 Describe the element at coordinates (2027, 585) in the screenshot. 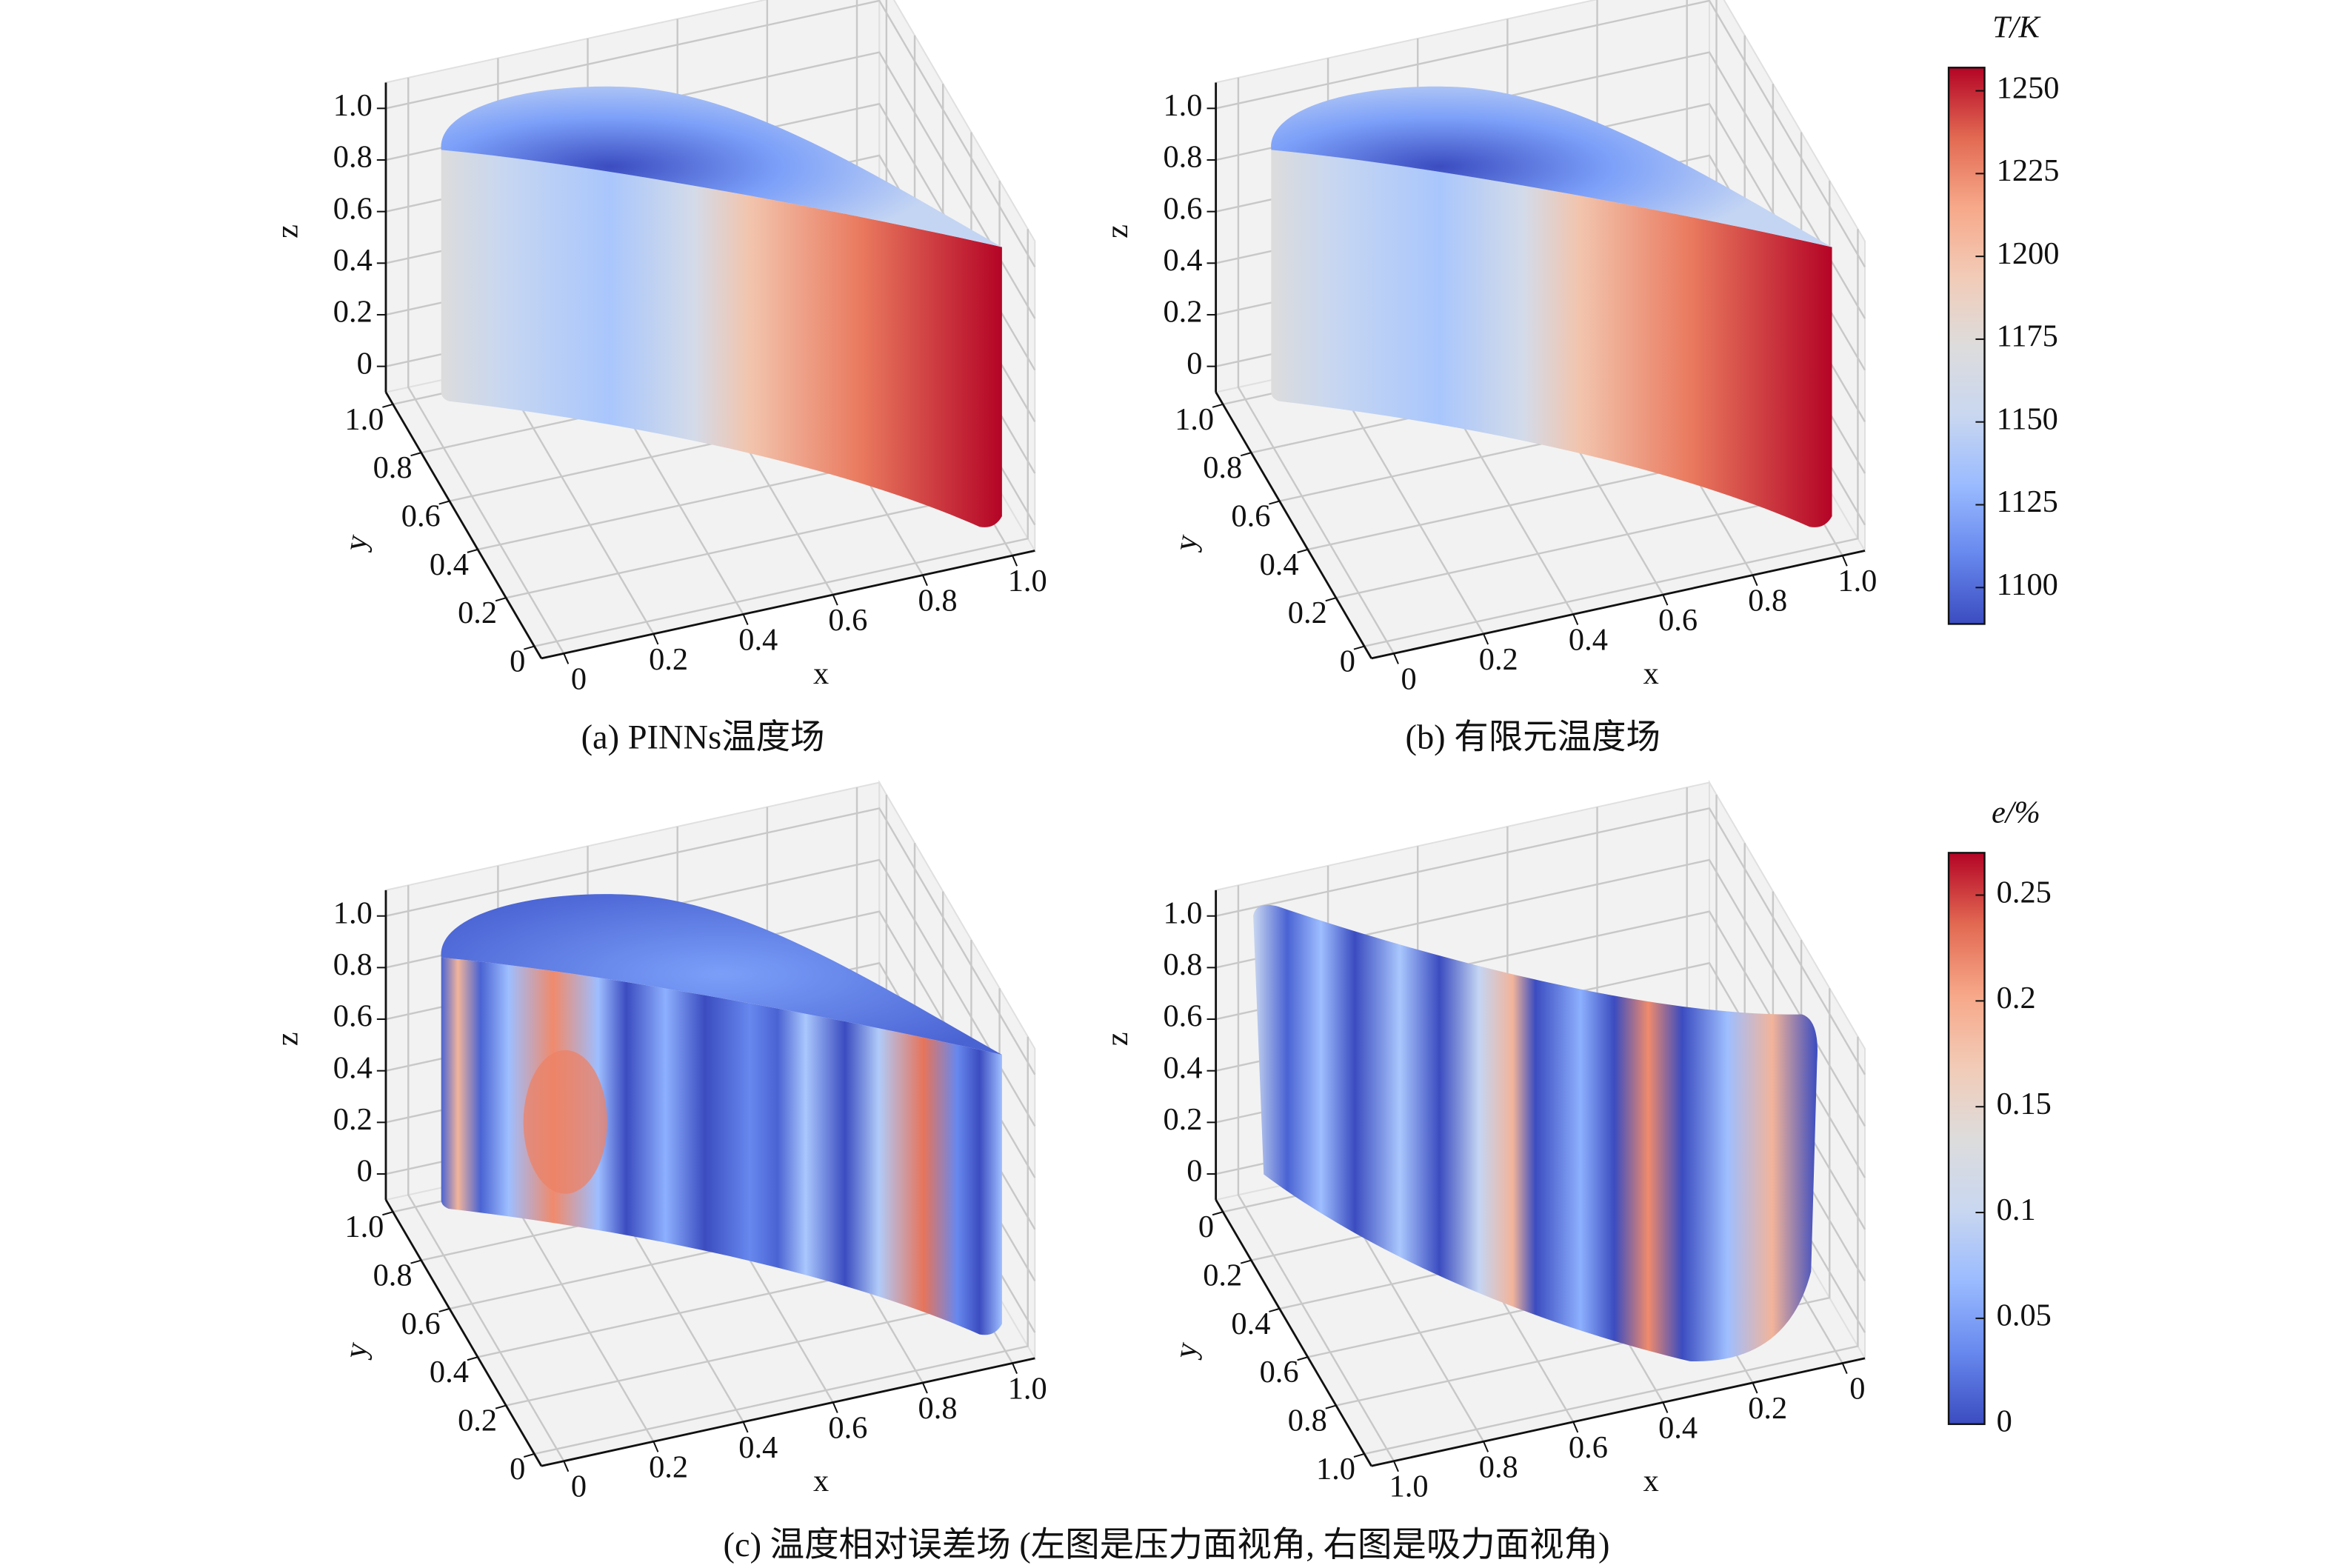

I see `colorbar-tick-label: 1100` at that location.